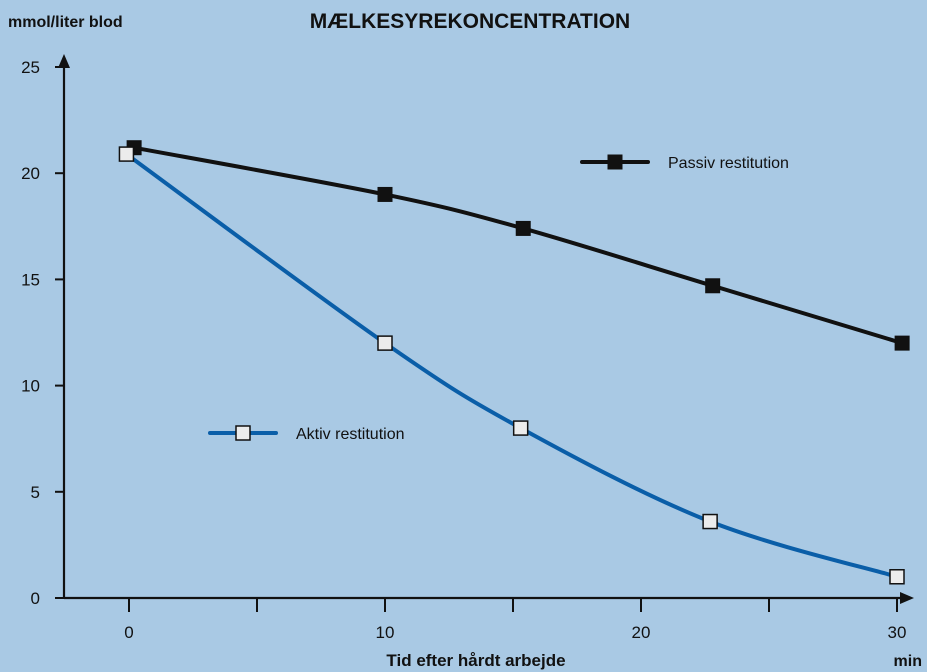 This screenshot has height=672, width=927. What do you see at coordinates (64, 61) in the screenshot?
I see `y-axis-arrow` at bounding box center [64, 61].